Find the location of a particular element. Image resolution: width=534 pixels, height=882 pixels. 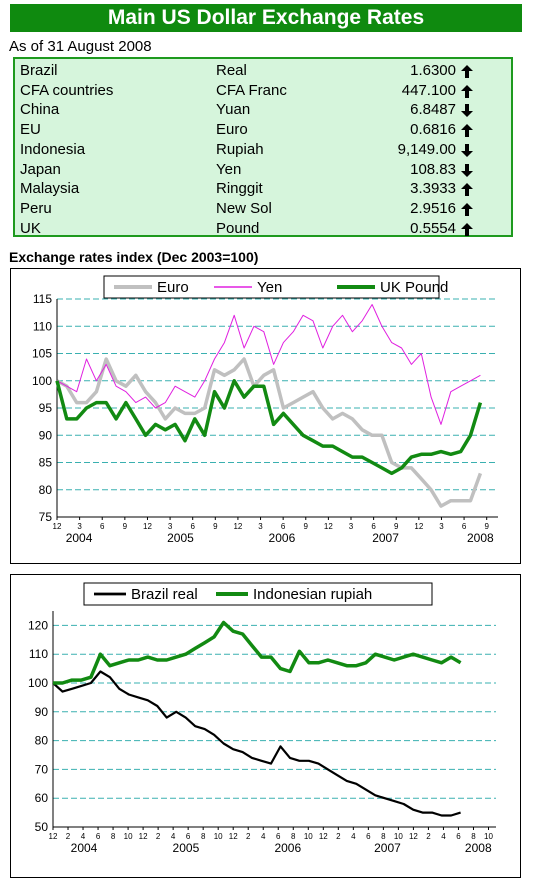

rate-currency: New Sol is located at coordinates (244, 208).